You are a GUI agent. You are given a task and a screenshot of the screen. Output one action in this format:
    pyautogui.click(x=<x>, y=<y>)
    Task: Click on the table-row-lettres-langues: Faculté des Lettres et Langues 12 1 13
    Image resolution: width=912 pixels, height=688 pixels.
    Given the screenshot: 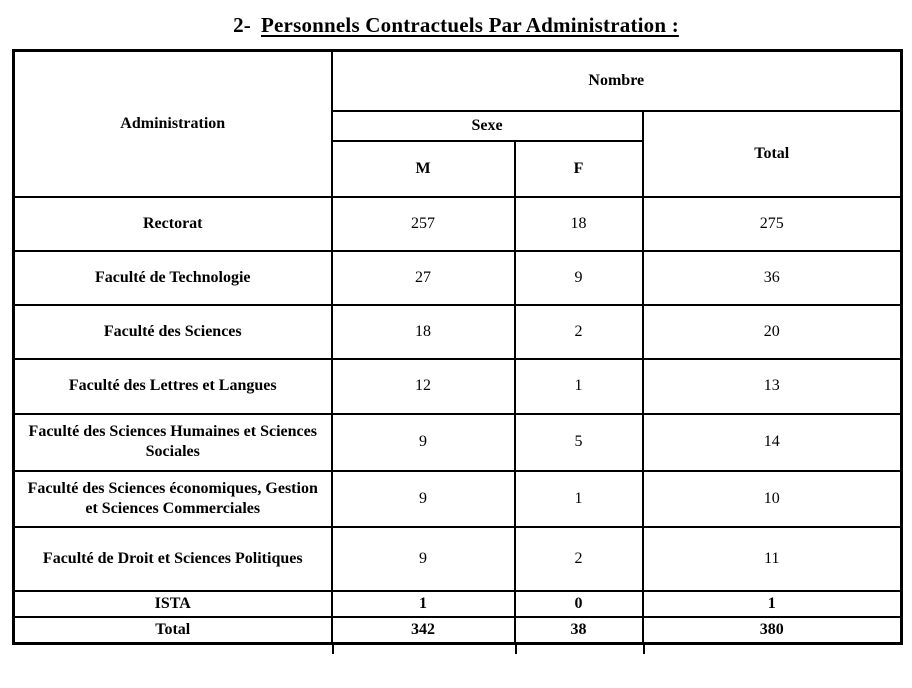 What is the action you would take?
    pyautogui.click(x=457, y=386)
    